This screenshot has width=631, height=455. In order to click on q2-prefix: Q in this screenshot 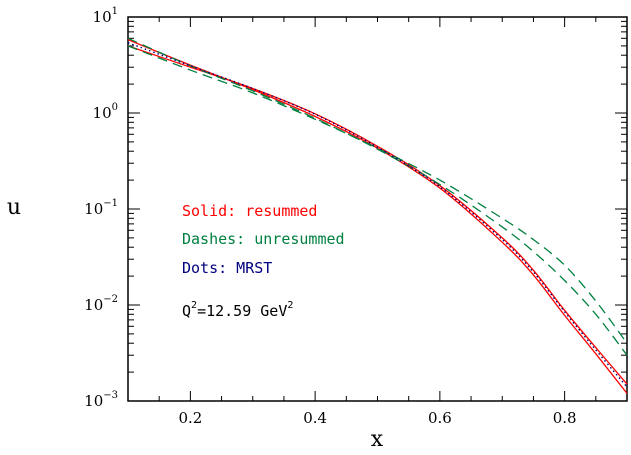, I will do `click(186, 311)`.